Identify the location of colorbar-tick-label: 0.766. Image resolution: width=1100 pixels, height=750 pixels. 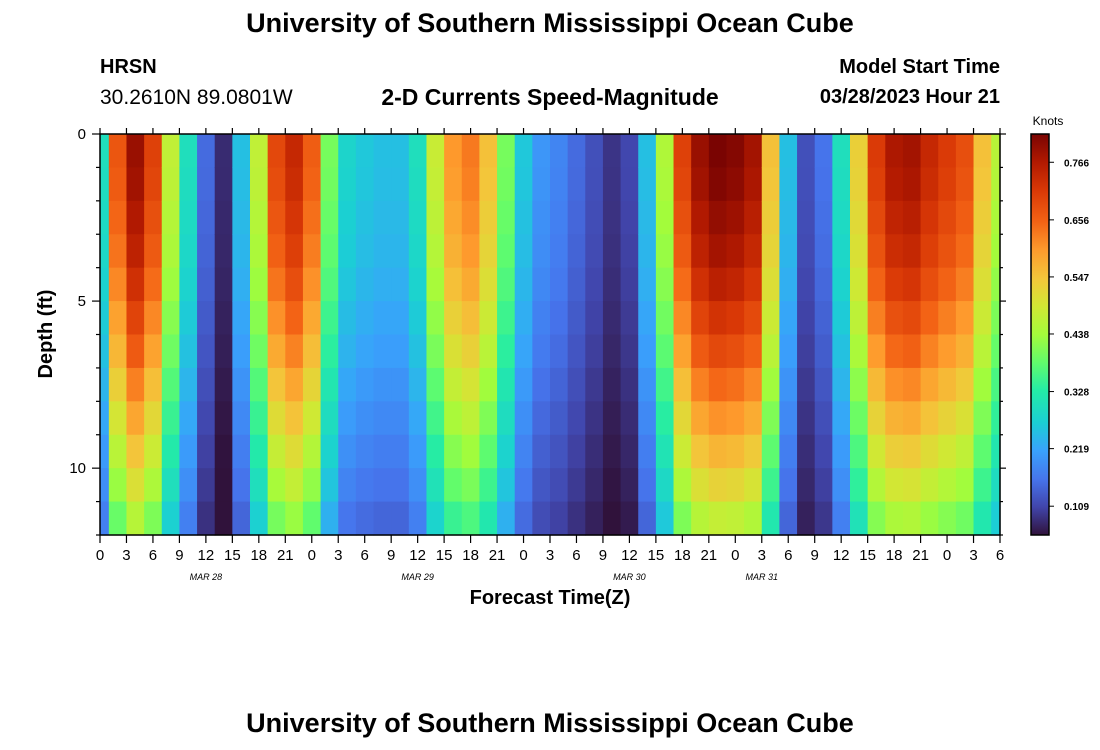
(1076, 163).